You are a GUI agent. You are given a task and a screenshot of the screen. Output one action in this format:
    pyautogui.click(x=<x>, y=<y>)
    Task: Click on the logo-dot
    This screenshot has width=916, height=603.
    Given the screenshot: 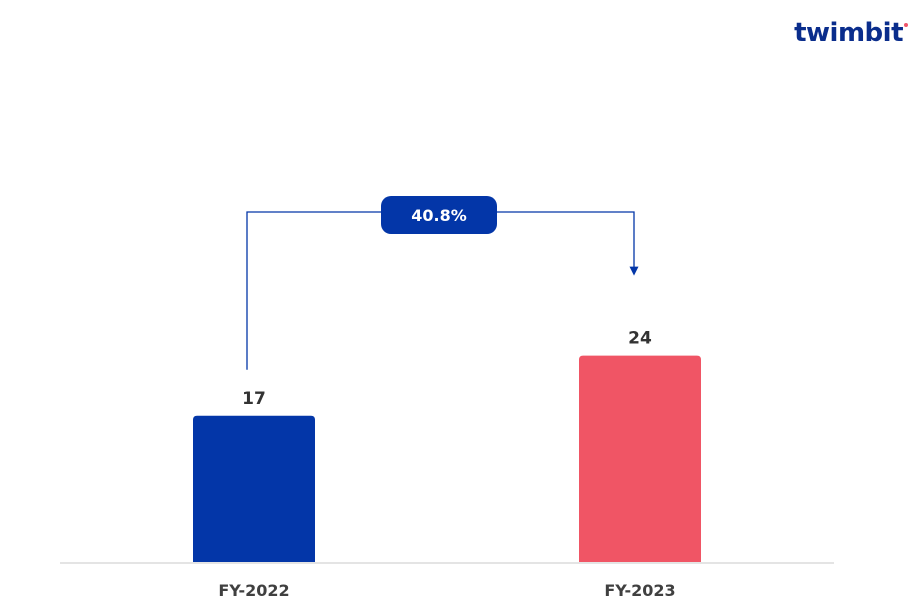 What is the action you would take?
    pyautogui.click(x=906, y=25)
    